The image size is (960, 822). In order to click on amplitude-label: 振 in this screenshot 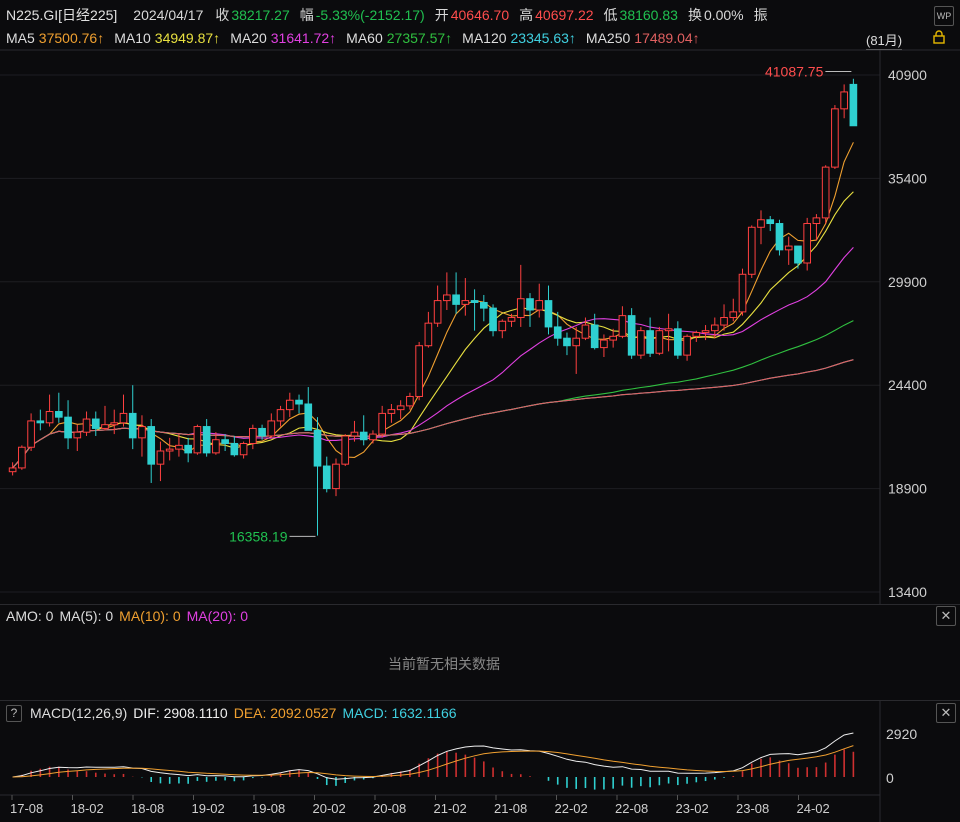, I will do `click(760, 15)`.